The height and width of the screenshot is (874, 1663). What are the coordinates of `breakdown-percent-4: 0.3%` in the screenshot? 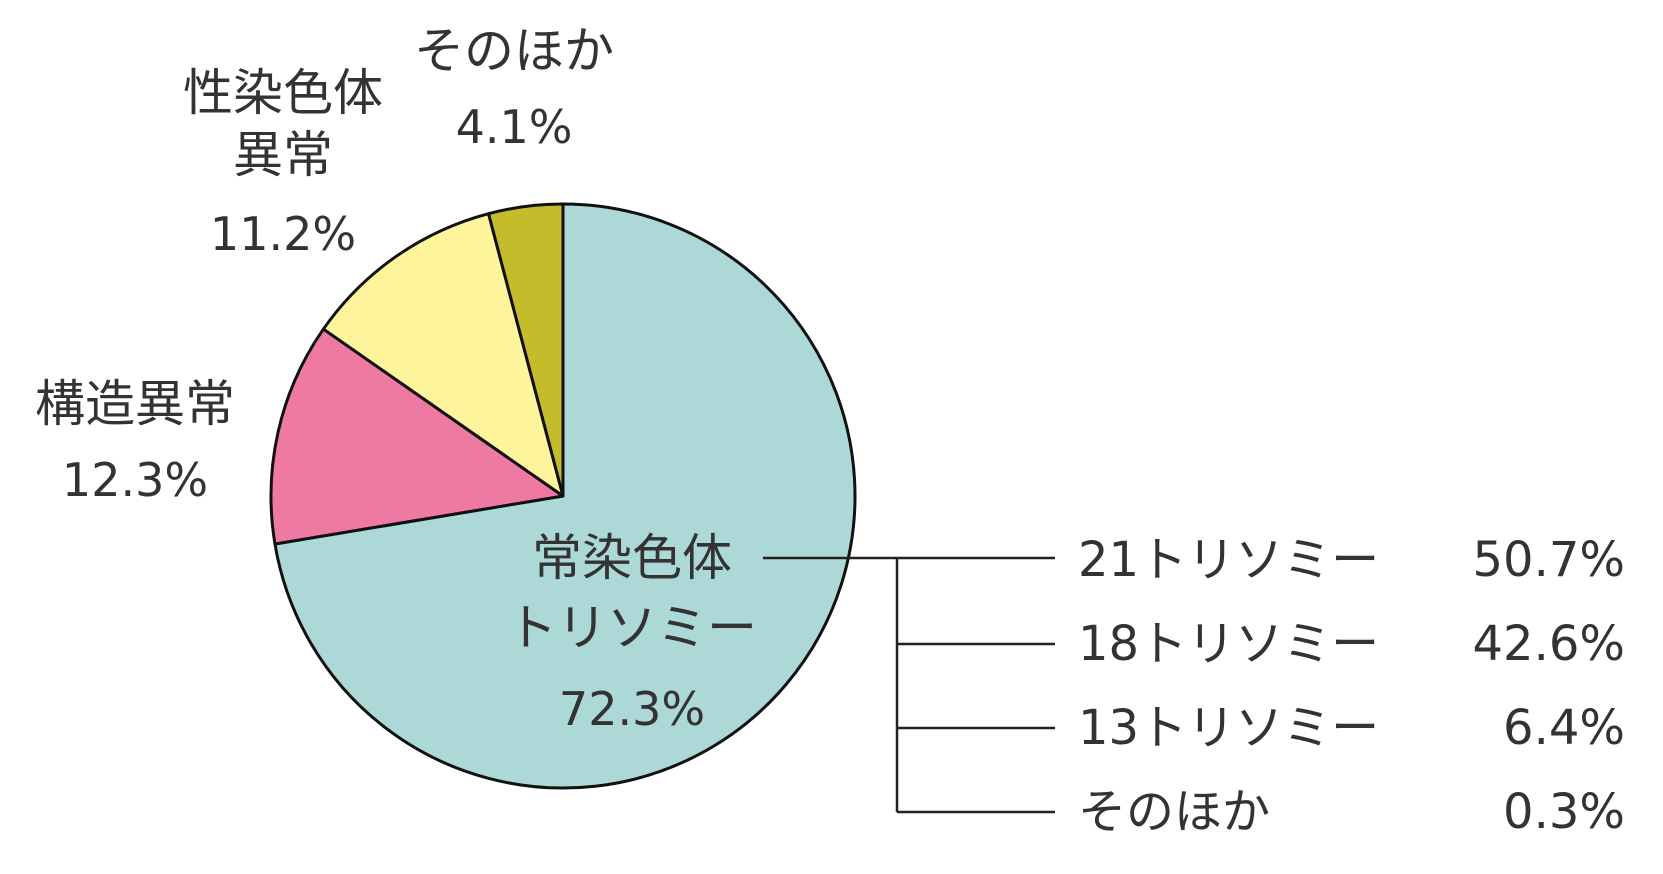 It's located at (1564, 812).